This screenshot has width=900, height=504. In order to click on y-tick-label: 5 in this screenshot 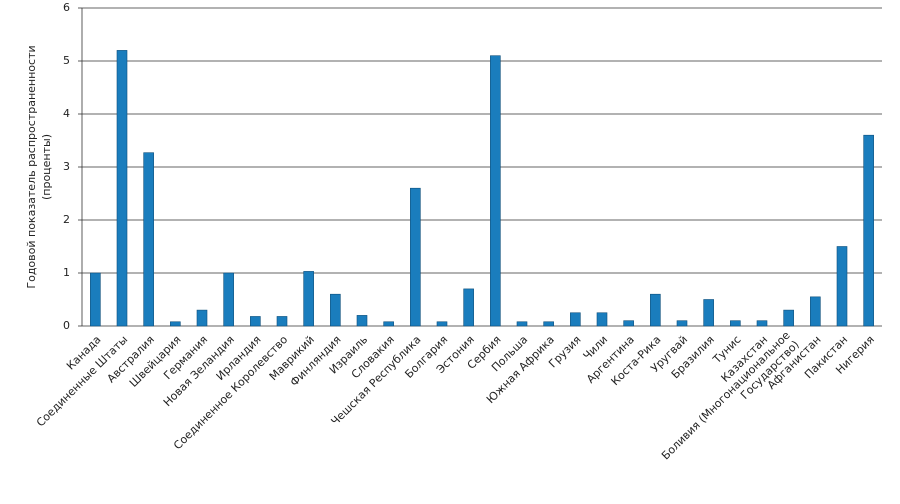, I will do `click(66, 60)`.